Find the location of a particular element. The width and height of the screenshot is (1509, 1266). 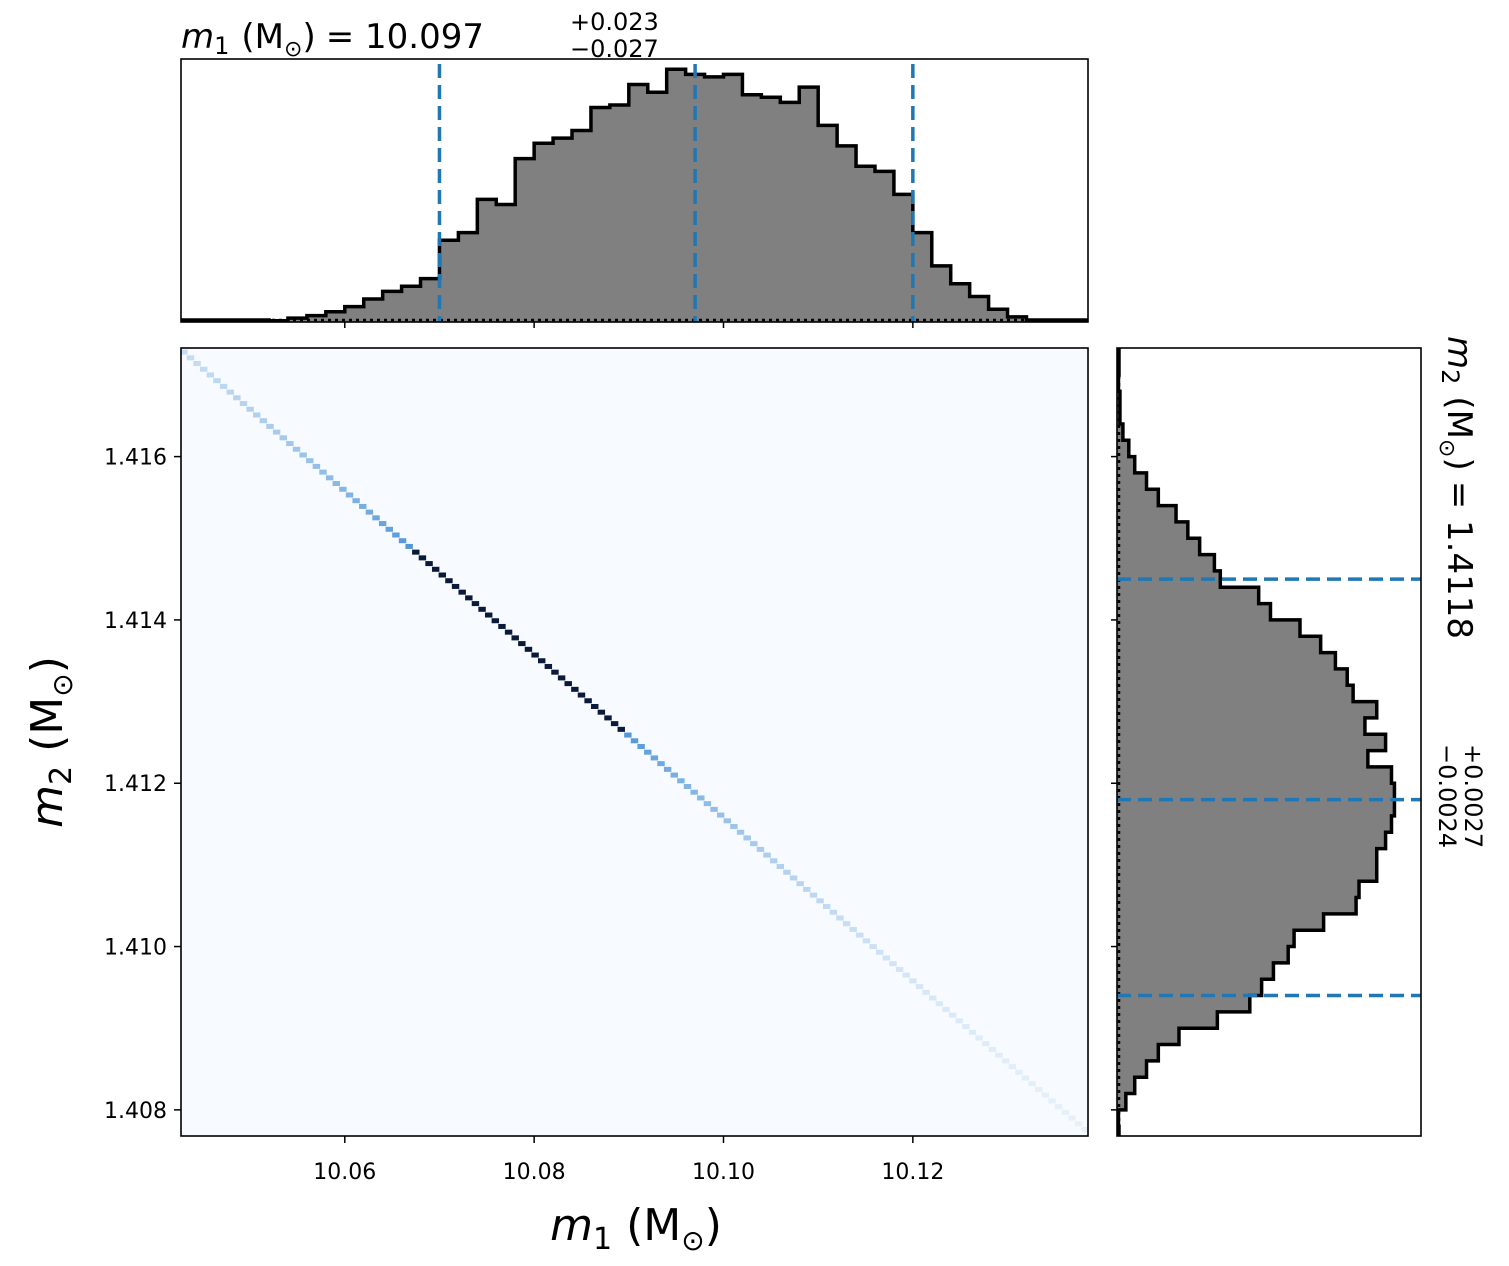

m1-histogram-frame is located at coordinates (634, 190).